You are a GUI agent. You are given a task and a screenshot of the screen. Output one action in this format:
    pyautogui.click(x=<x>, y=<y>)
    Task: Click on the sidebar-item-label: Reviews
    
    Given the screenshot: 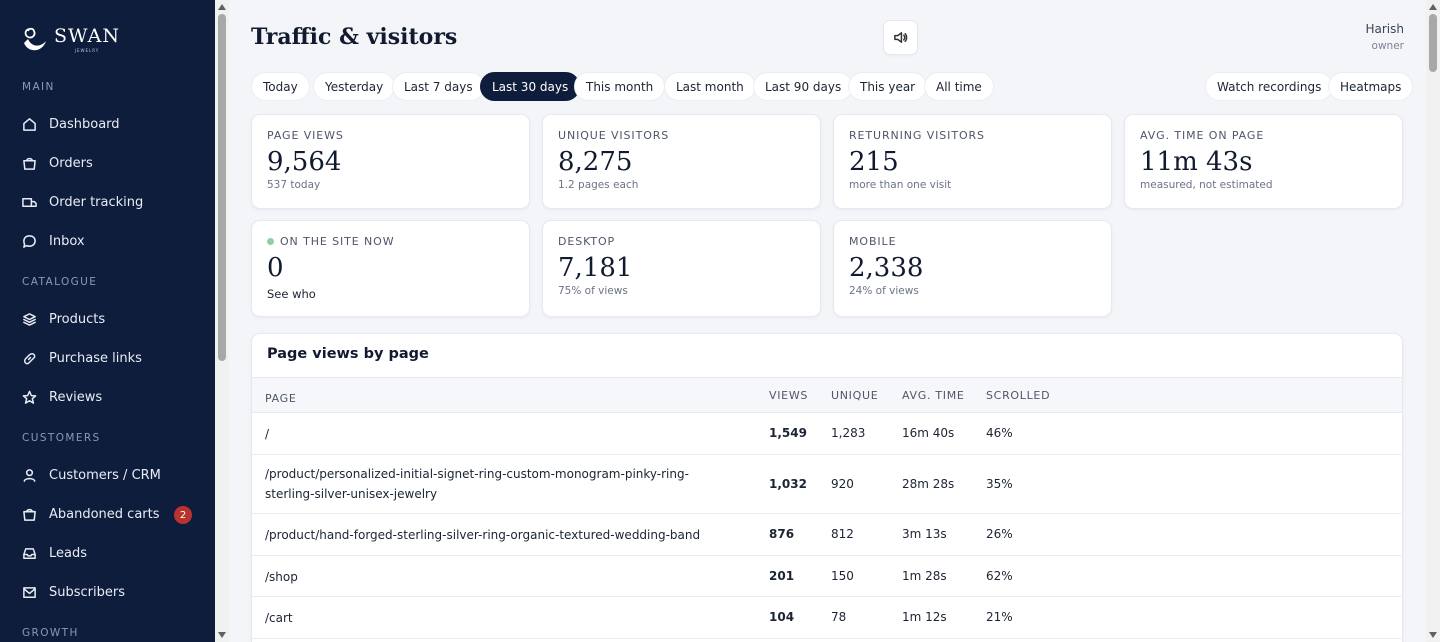 What is the action you would take?
    pyautogui.click(x=76, y=397)
    